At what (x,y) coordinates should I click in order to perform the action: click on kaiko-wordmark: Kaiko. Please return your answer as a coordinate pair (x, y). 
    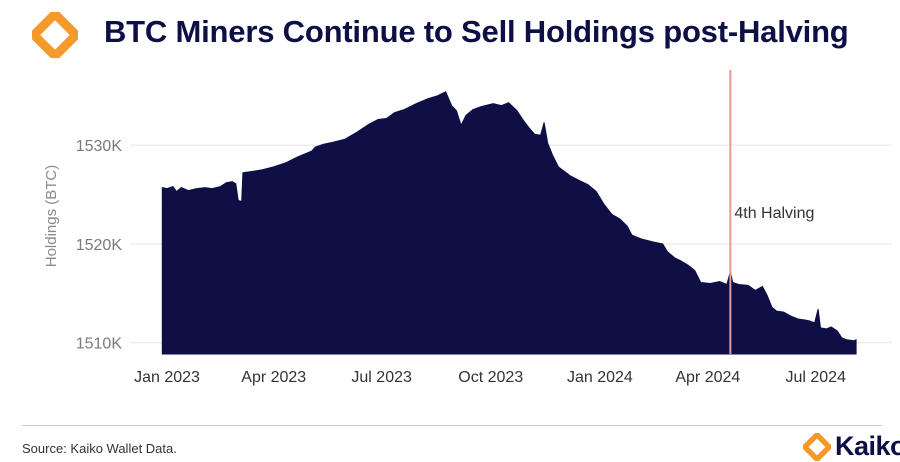
    Looking at the image, I should click on (867, 446).